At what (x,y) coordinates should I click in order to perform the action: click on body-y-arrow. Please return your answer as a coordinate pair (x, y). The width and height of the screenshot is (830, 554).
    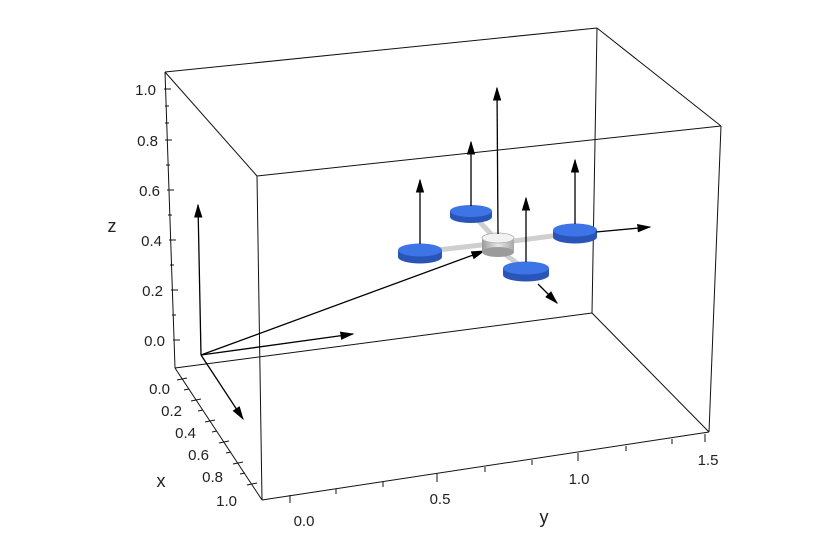
    Looking at the image, I should click on (623, 228).